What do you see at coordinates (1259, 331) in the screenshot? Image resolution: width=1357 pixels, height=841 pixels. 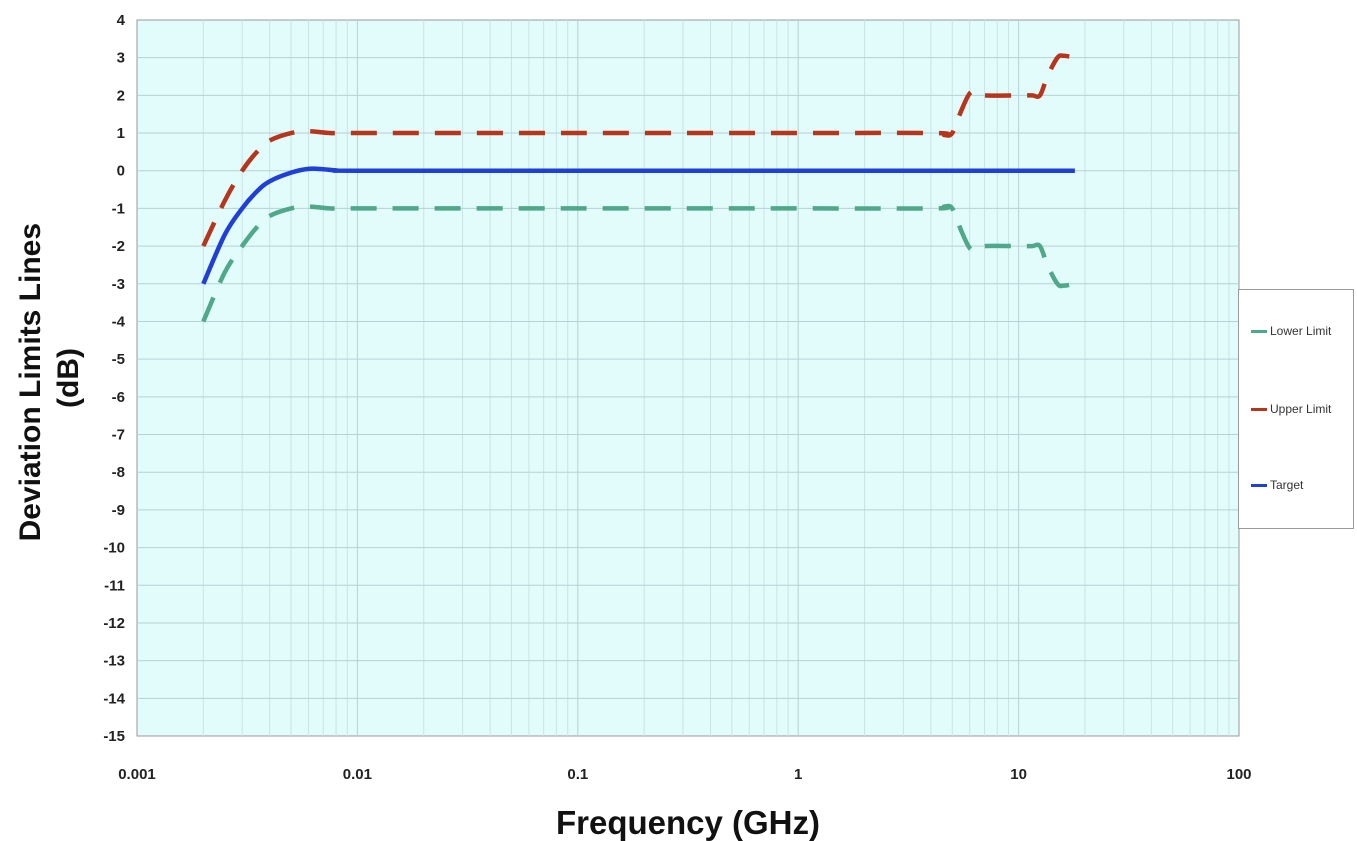 I see `legend-swatch-lower-limit` at bounding box center [1259, 331].